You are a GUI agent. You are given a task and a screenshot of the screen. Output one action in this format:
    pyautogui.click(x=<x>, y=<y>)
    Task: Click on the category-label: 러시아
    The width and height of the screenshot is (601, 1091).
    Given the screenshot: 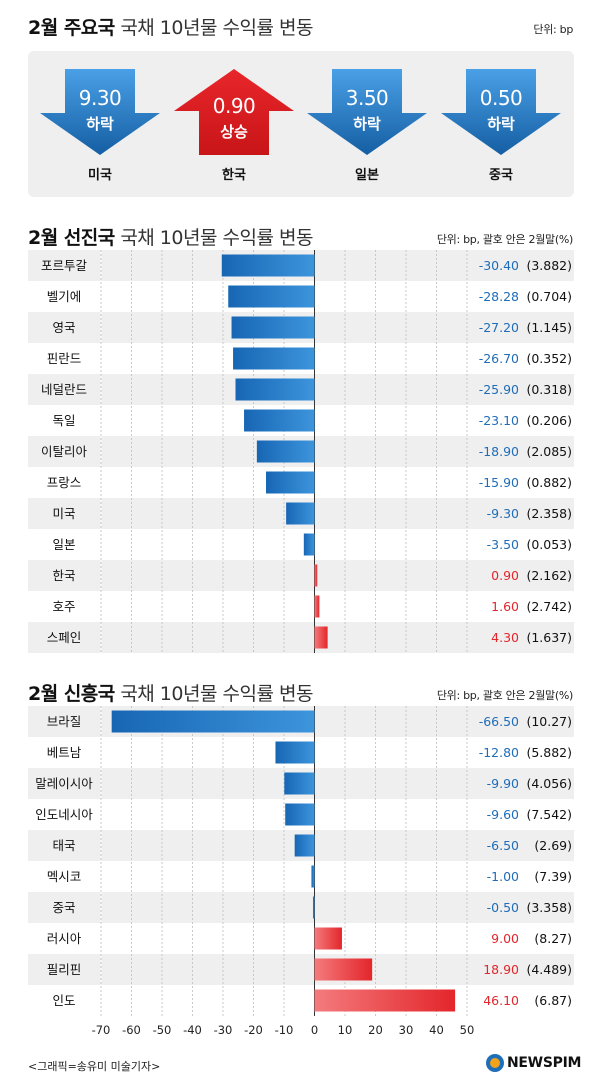 What is the action you would take?
    pyautogui.click(x=64, y=938)
    